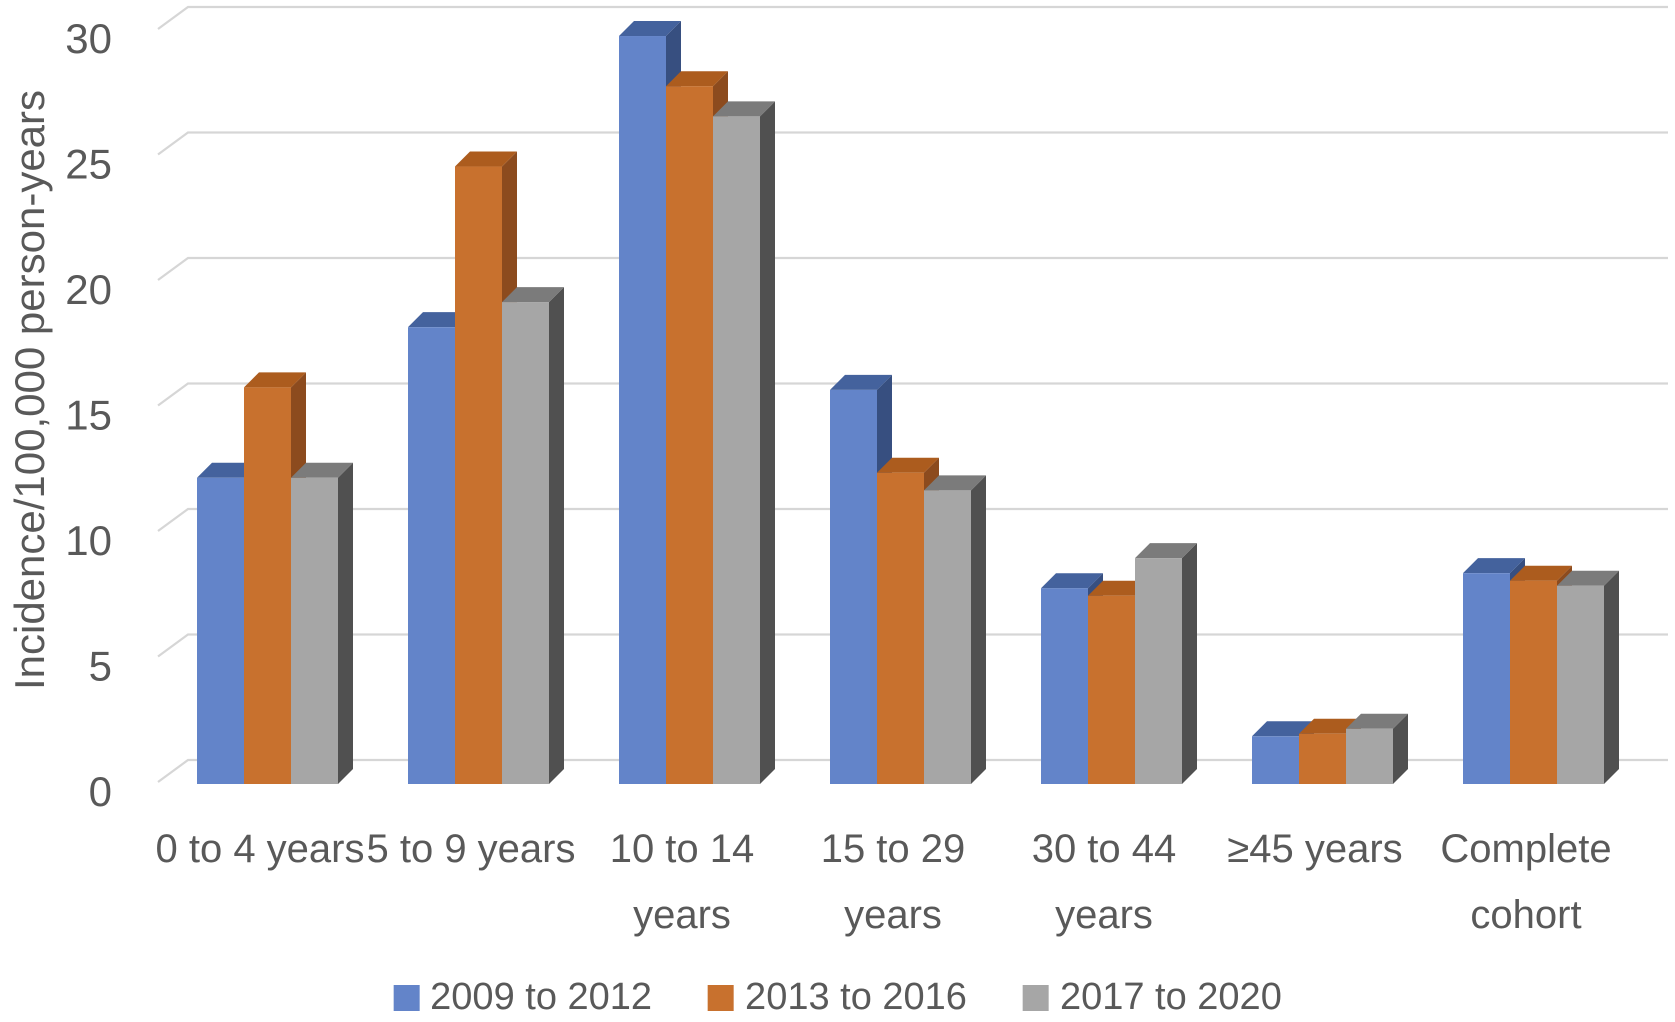  Describe the element at coordinates (260, 849) in the screenshot. I see `x-category-label: 0 to 4 years` at that location.